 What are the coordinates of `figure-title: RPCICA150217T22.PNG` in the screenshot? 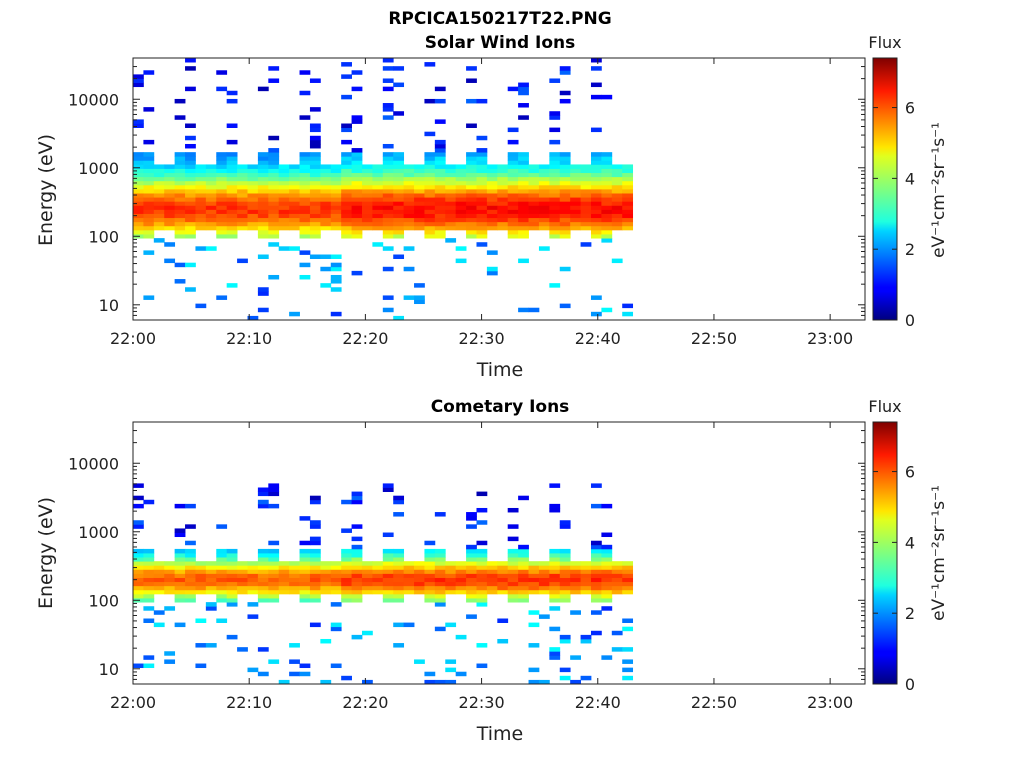 It's located at (499, 19).